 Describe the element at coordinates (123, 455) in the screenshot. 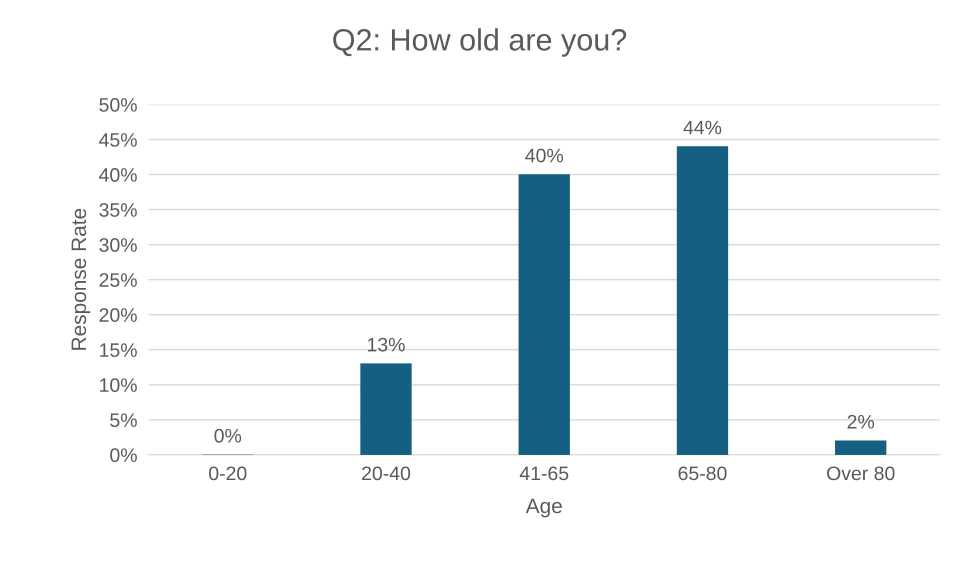

I see `y-tick-label: 0%` at that location.